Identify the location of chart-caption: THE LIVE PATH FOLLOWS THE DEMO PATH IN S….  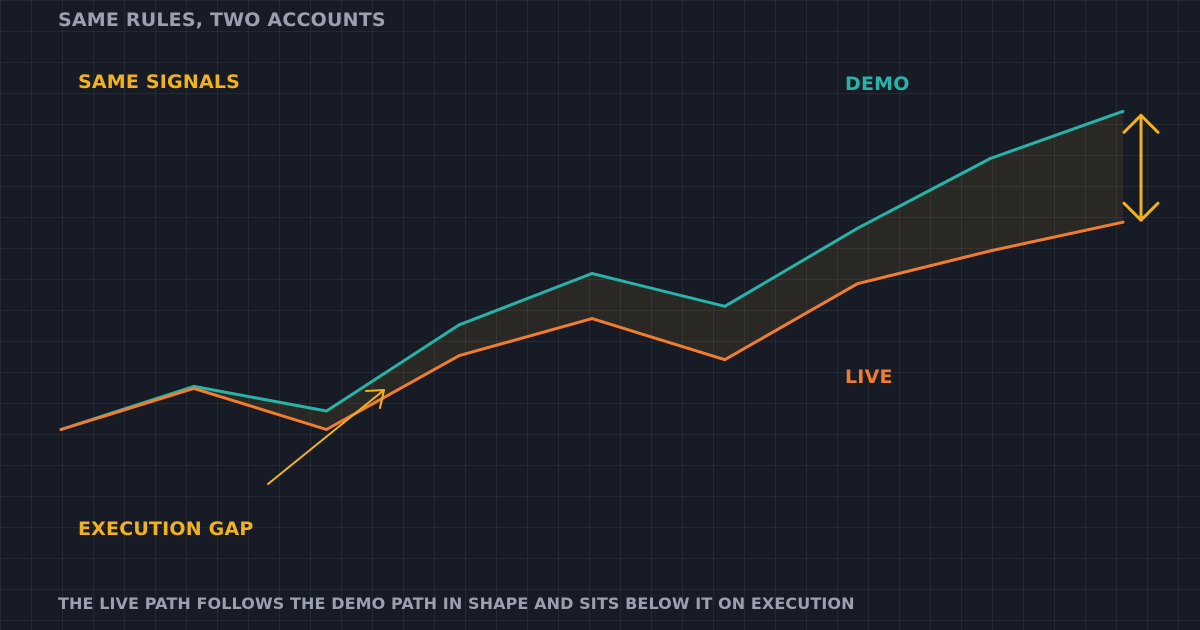
(456, 603).